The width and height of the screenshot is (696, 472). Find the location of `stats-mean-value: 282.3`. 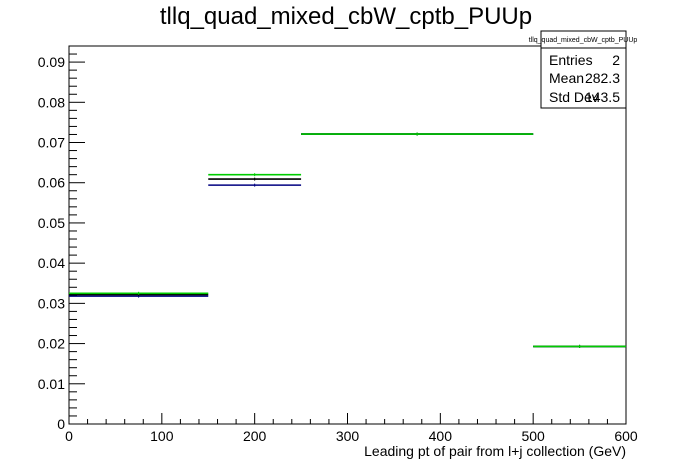

stats-mean-value: 282.3 is located at coordinates (602, 78).